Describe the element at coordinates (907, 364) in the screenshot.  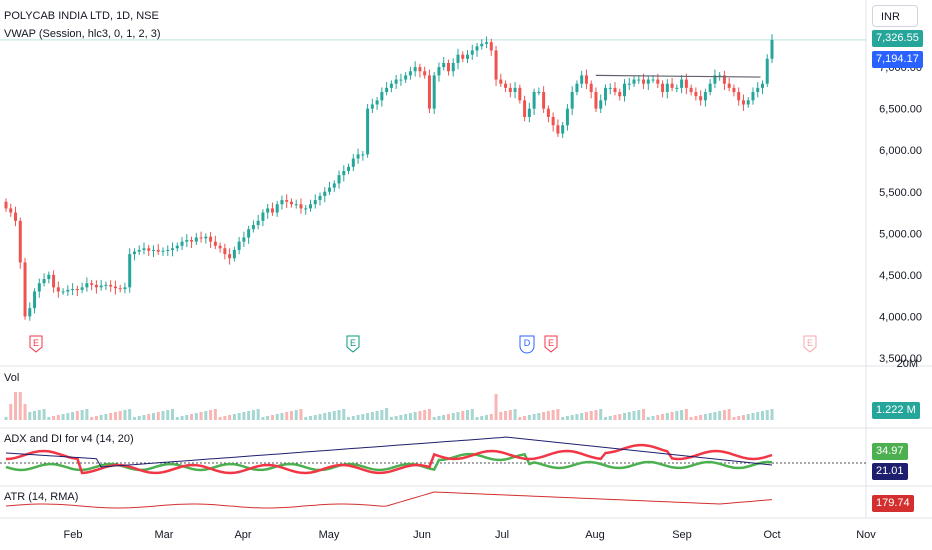
I see `volume-scale-label: 20M` at that location.